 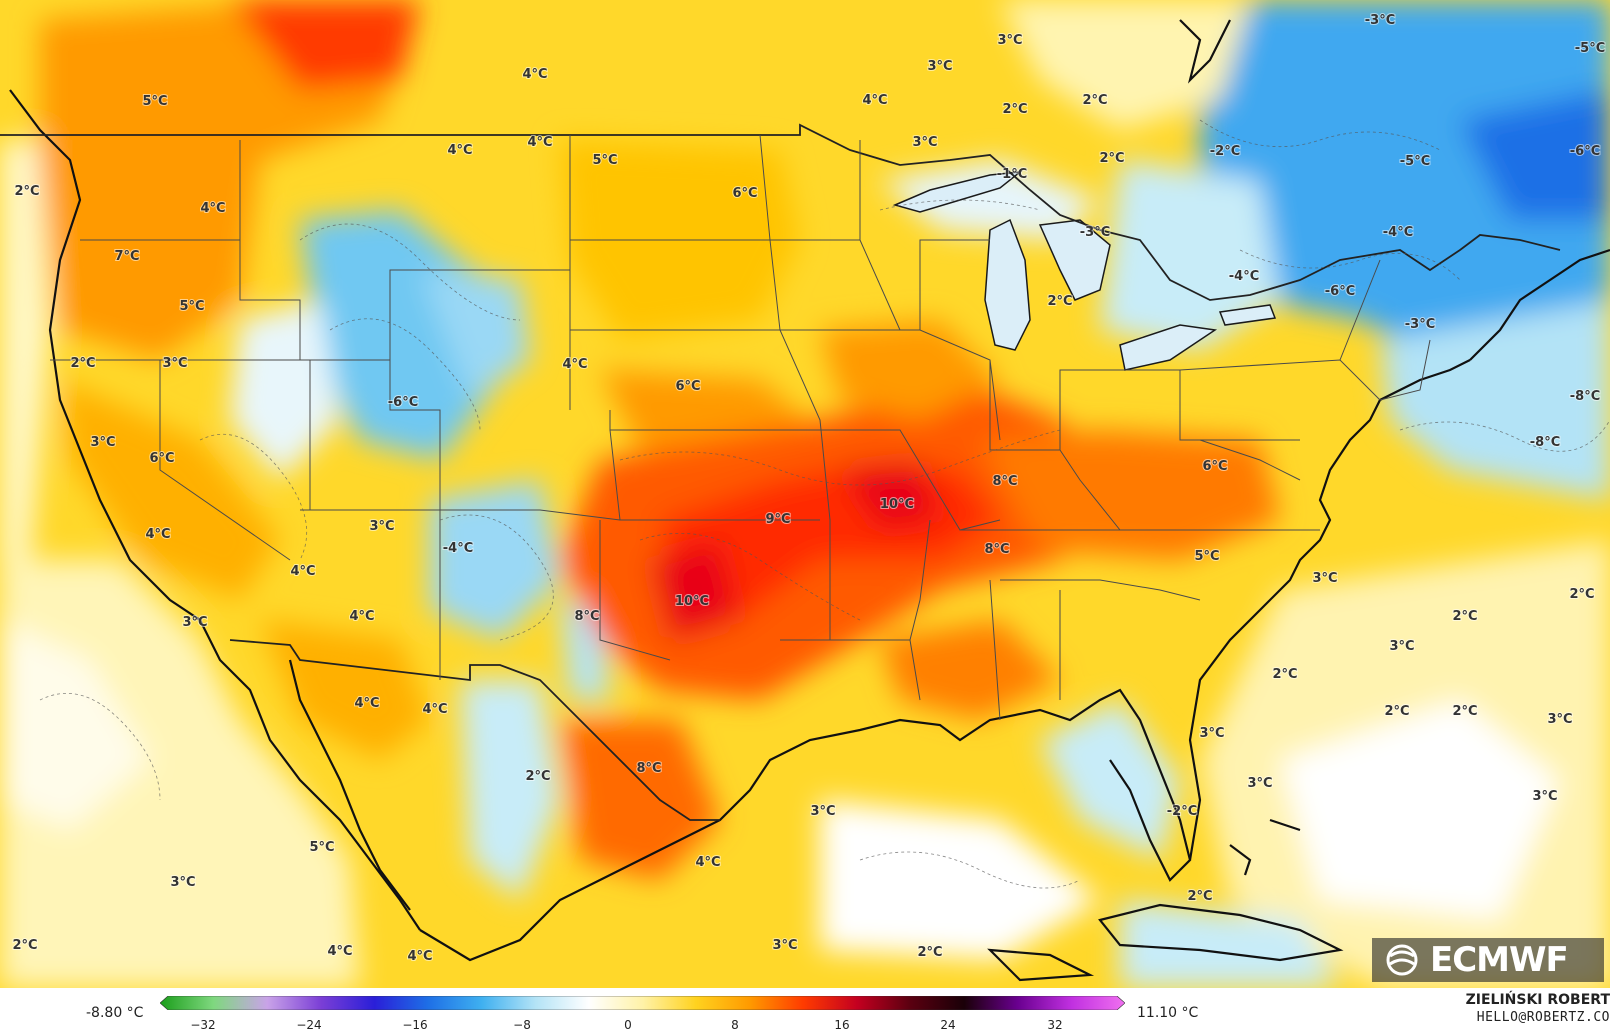 I want to click on colorbar-tick-label: 32, so click(x=1055, y=1025).